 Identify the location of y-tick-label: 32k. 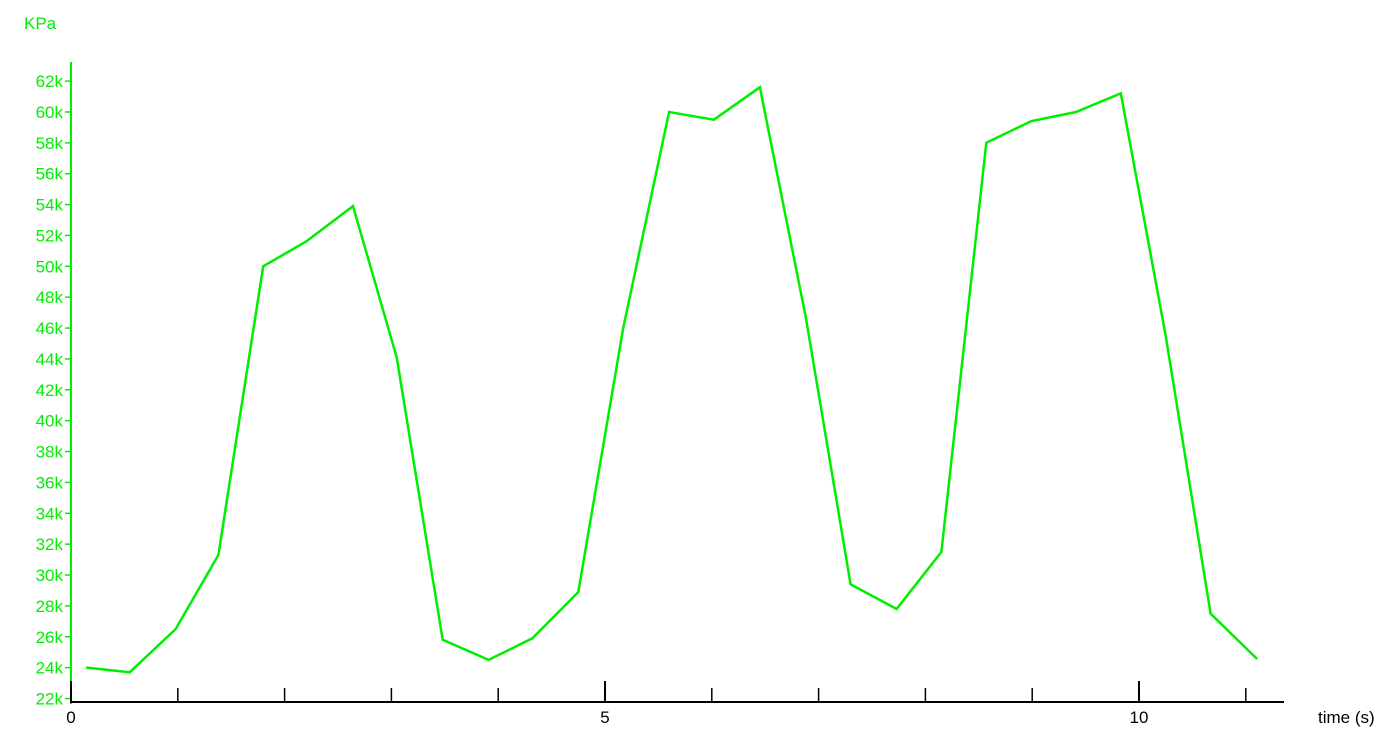
(50, 544).